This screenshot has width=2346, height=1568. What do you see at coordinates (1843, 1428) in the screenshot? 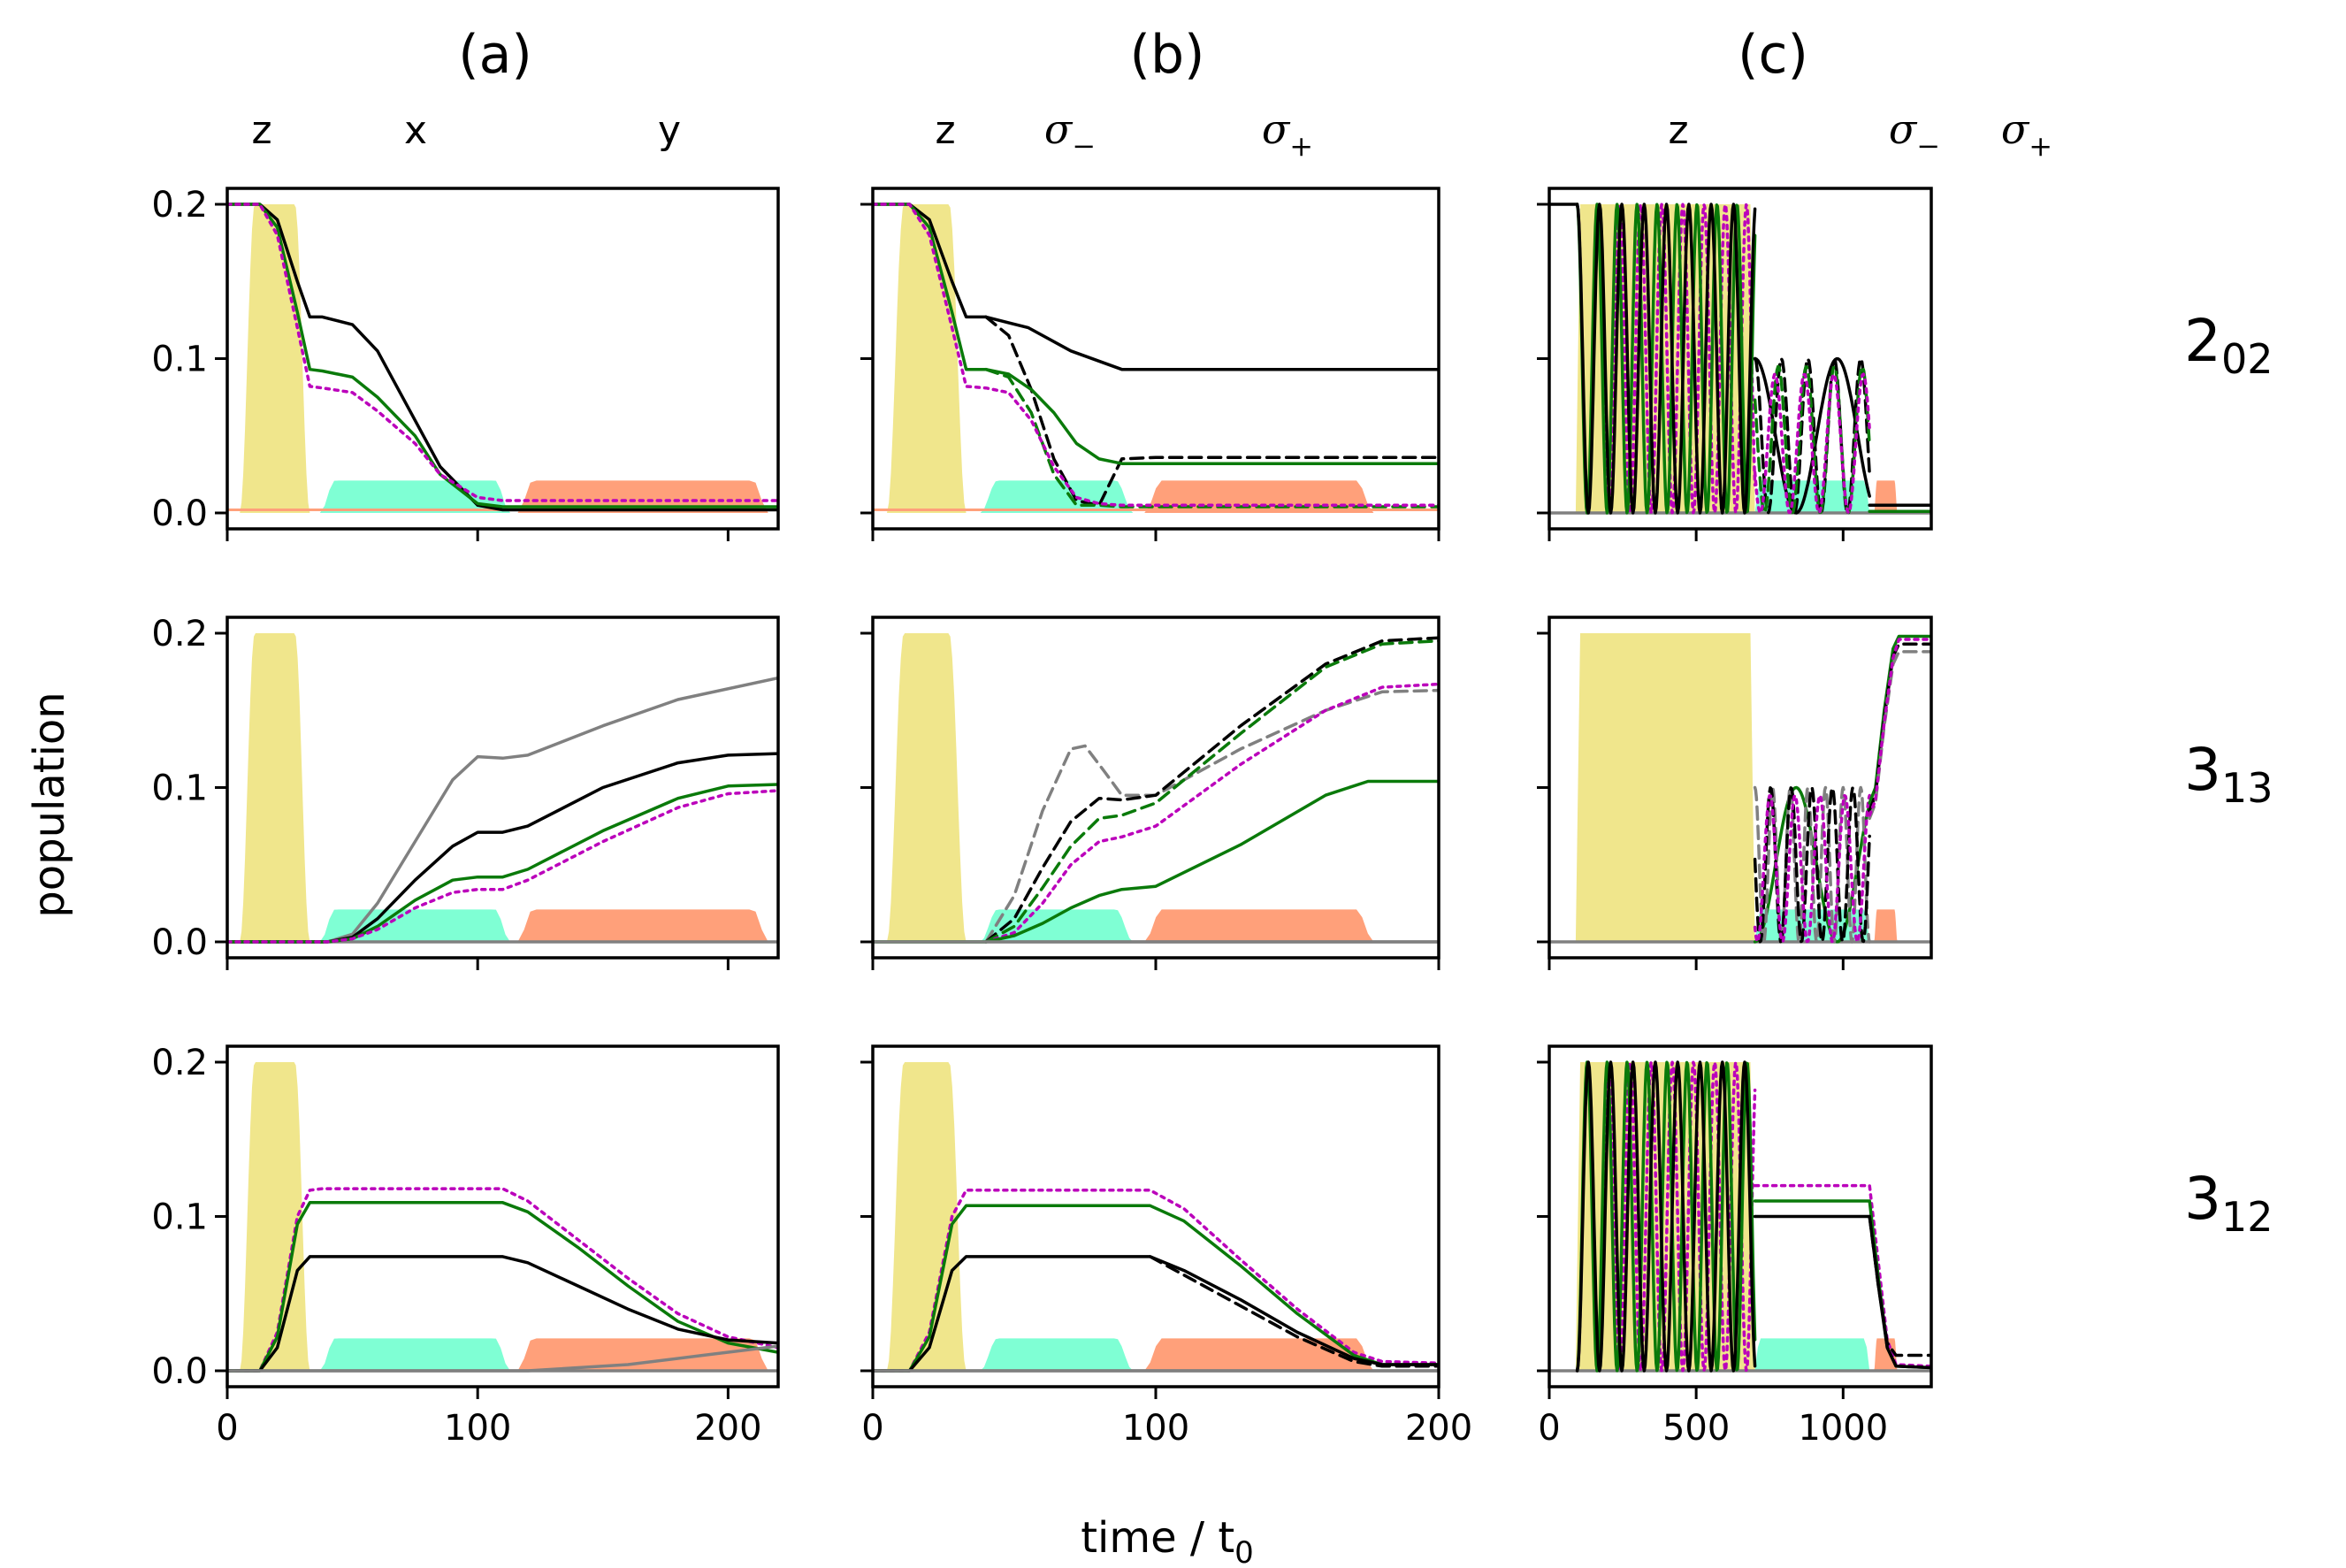
I see `x-tick-label: 1000` at bounding box center [1843, 1428].